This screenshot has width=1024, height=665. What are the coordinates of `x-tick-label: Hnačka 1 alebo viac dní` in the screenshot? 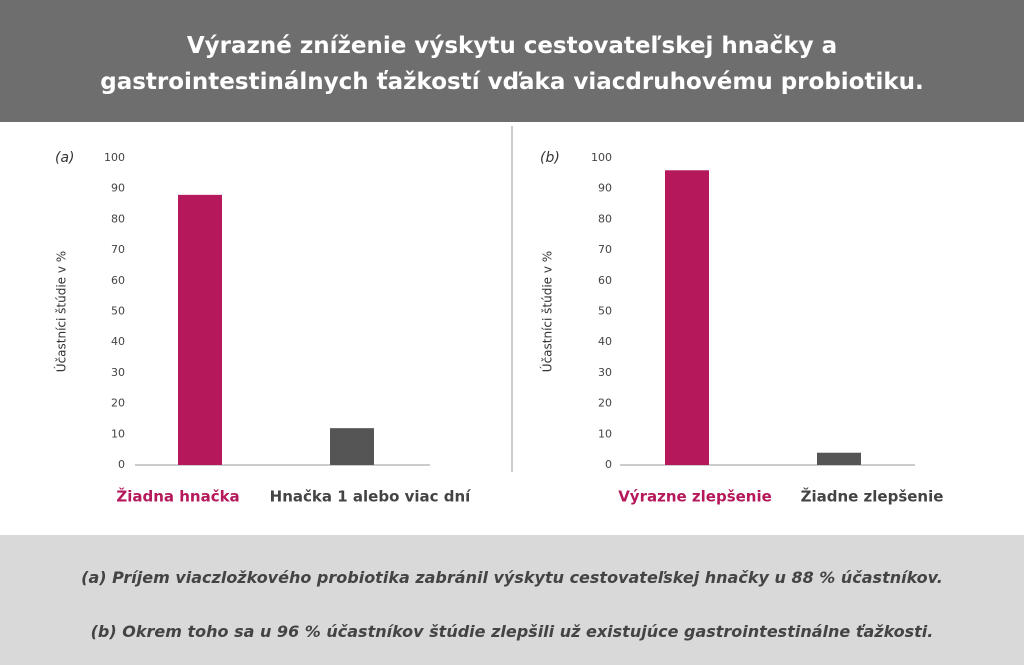 It's located at (370, 497).